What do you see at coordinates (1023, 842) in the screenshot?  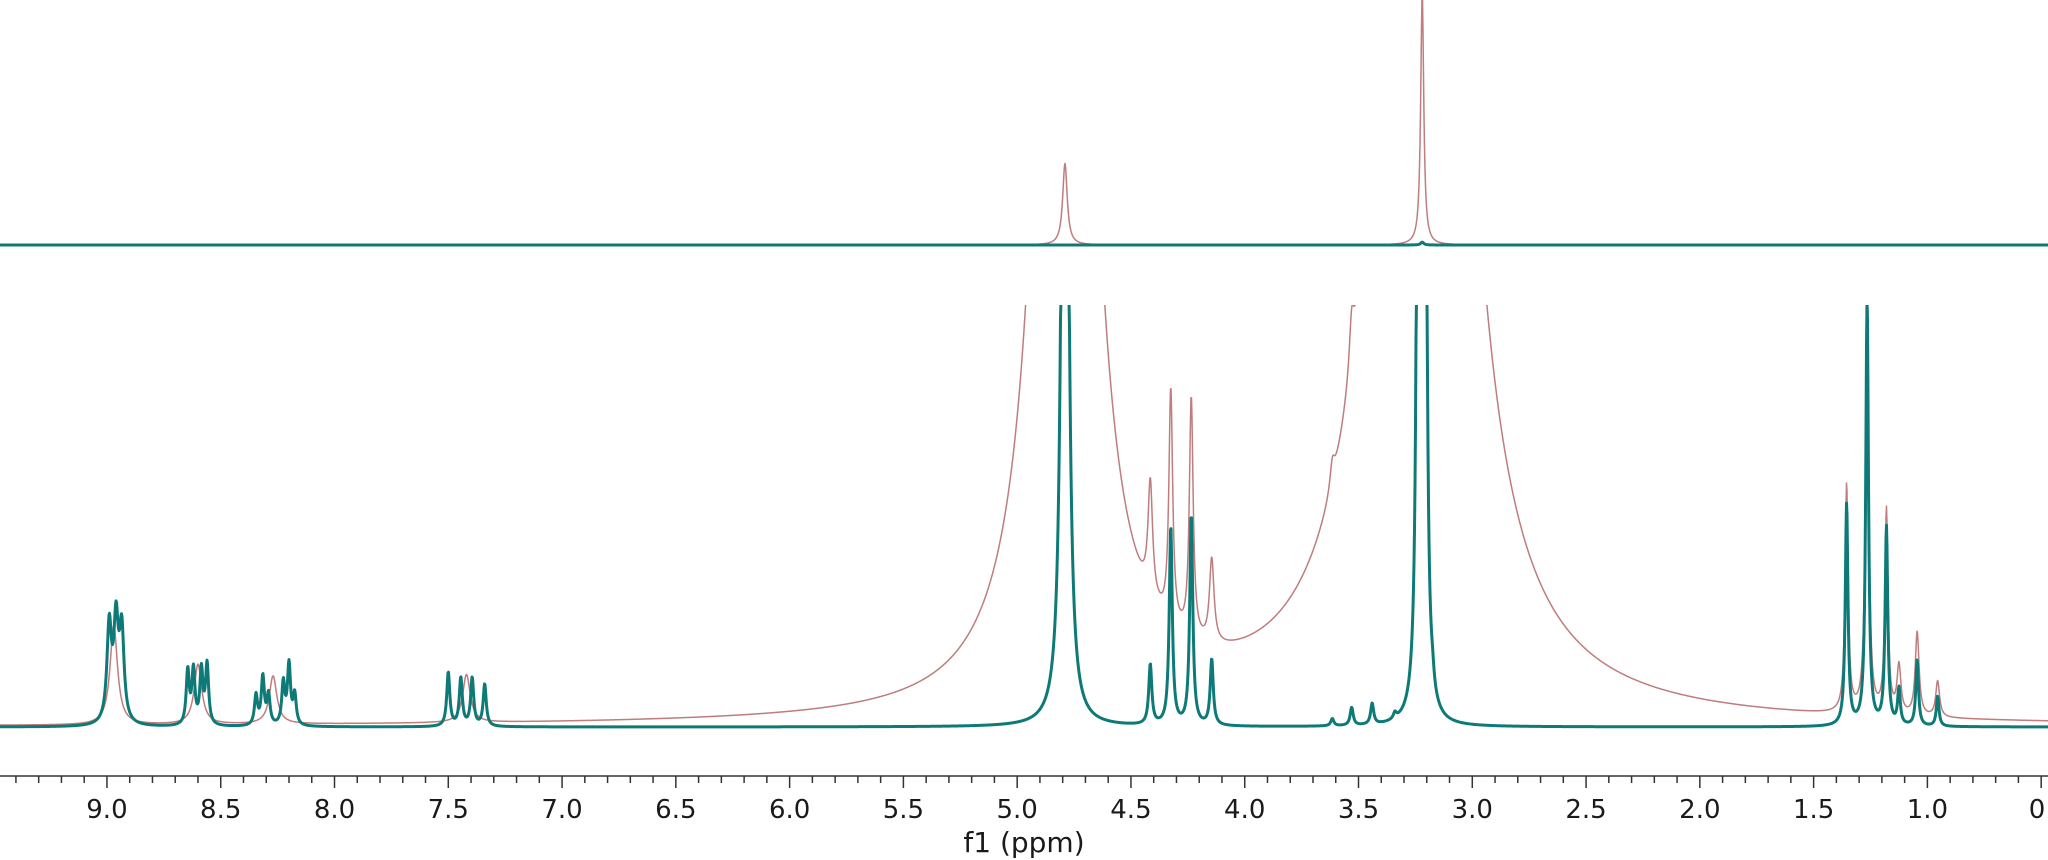 I see `x-axis-title: f1 (ppm)` at bounding box center [1023, 842].